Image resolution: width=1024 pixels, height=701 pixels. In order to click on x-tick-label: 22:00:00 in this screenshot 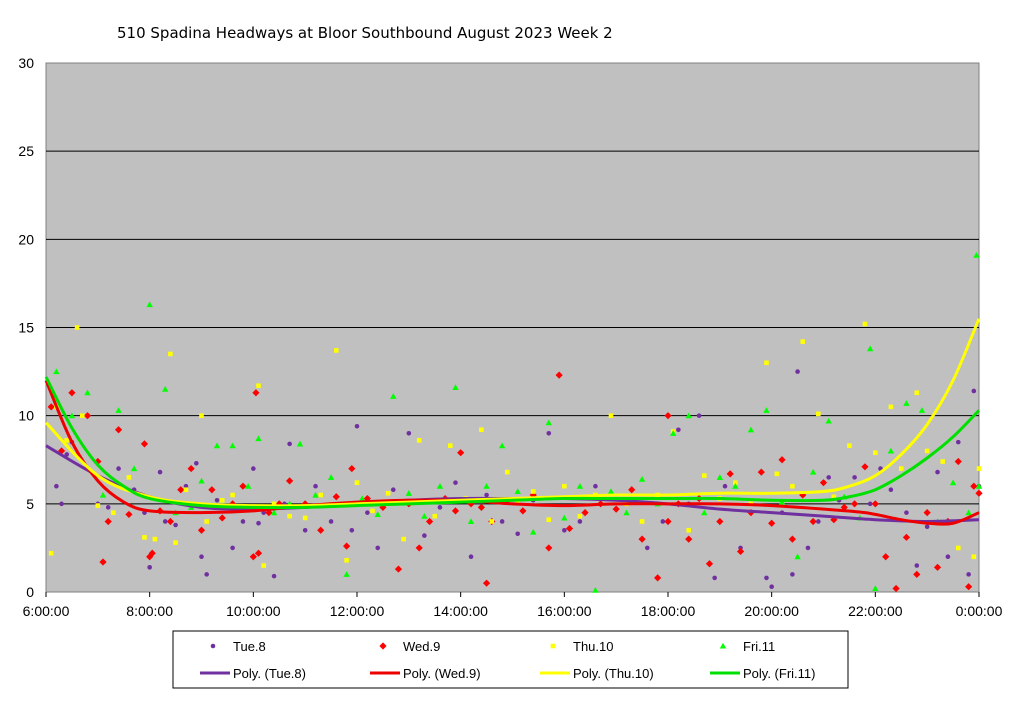, I will do `click(875, 611)`.